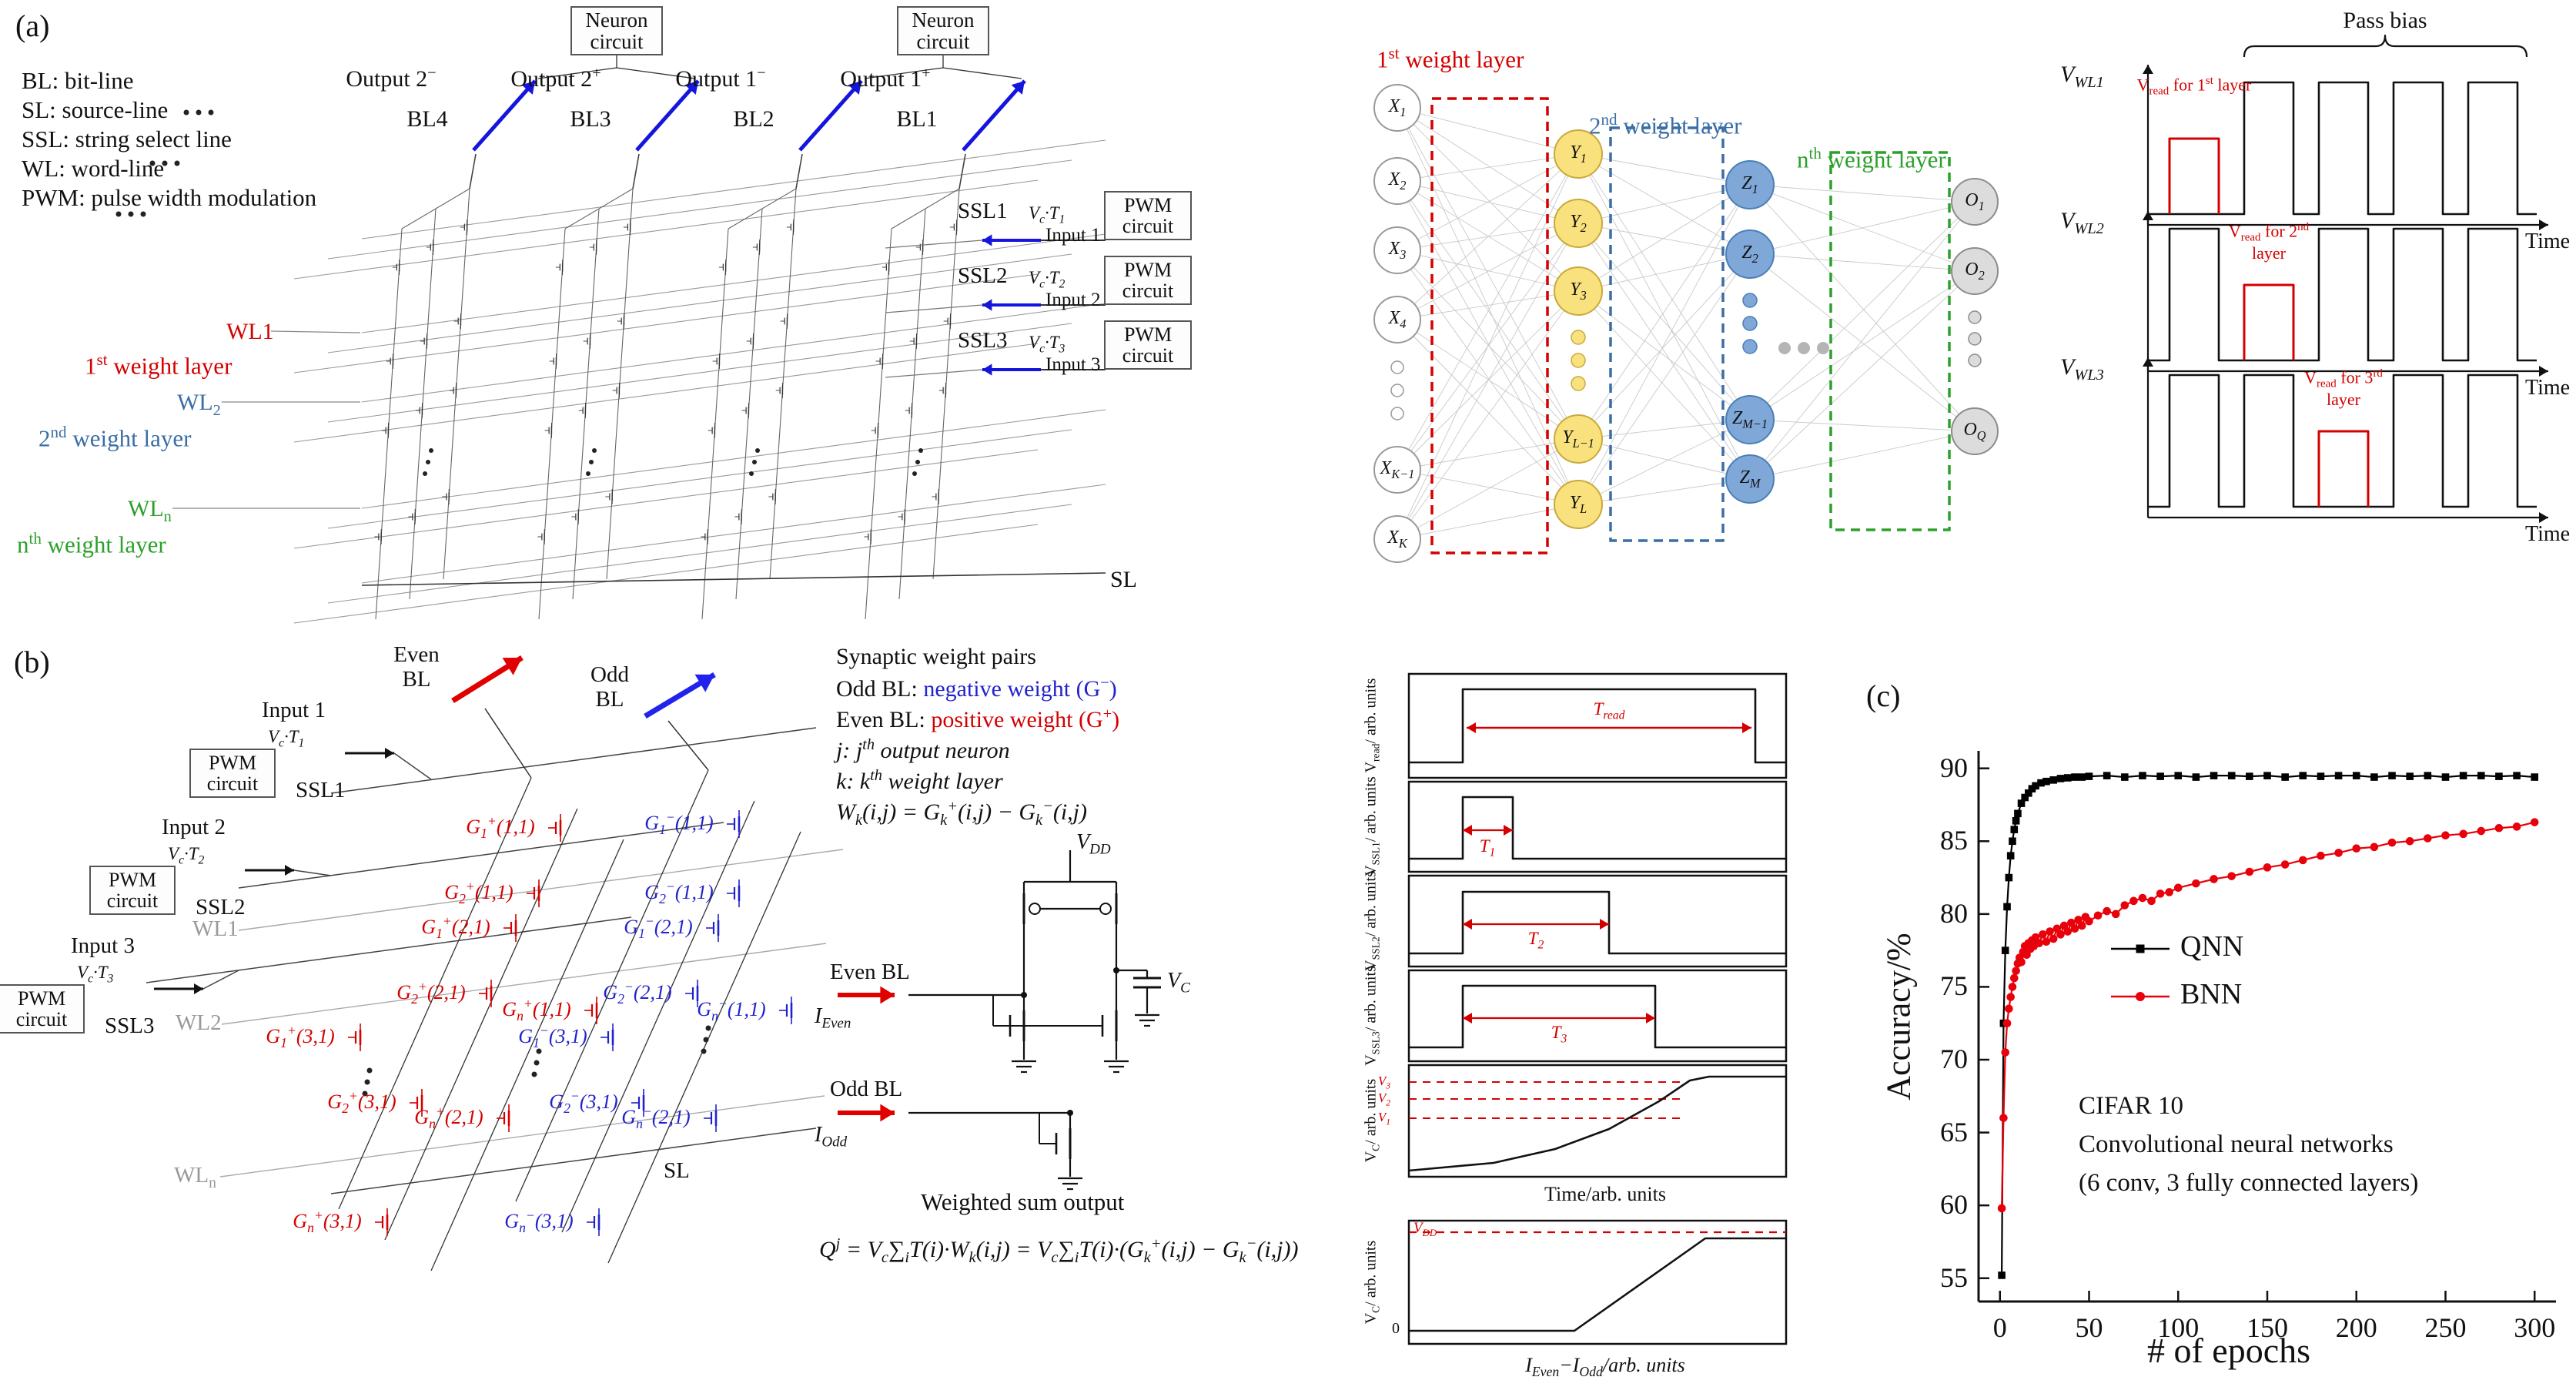 Image resolution: width=2576 pixels, height=1387 pixels. Describe the element at coordinates (1372, 725) in the screenshot. I see `timing-ylabel: Vread/ arb. units` at that location.